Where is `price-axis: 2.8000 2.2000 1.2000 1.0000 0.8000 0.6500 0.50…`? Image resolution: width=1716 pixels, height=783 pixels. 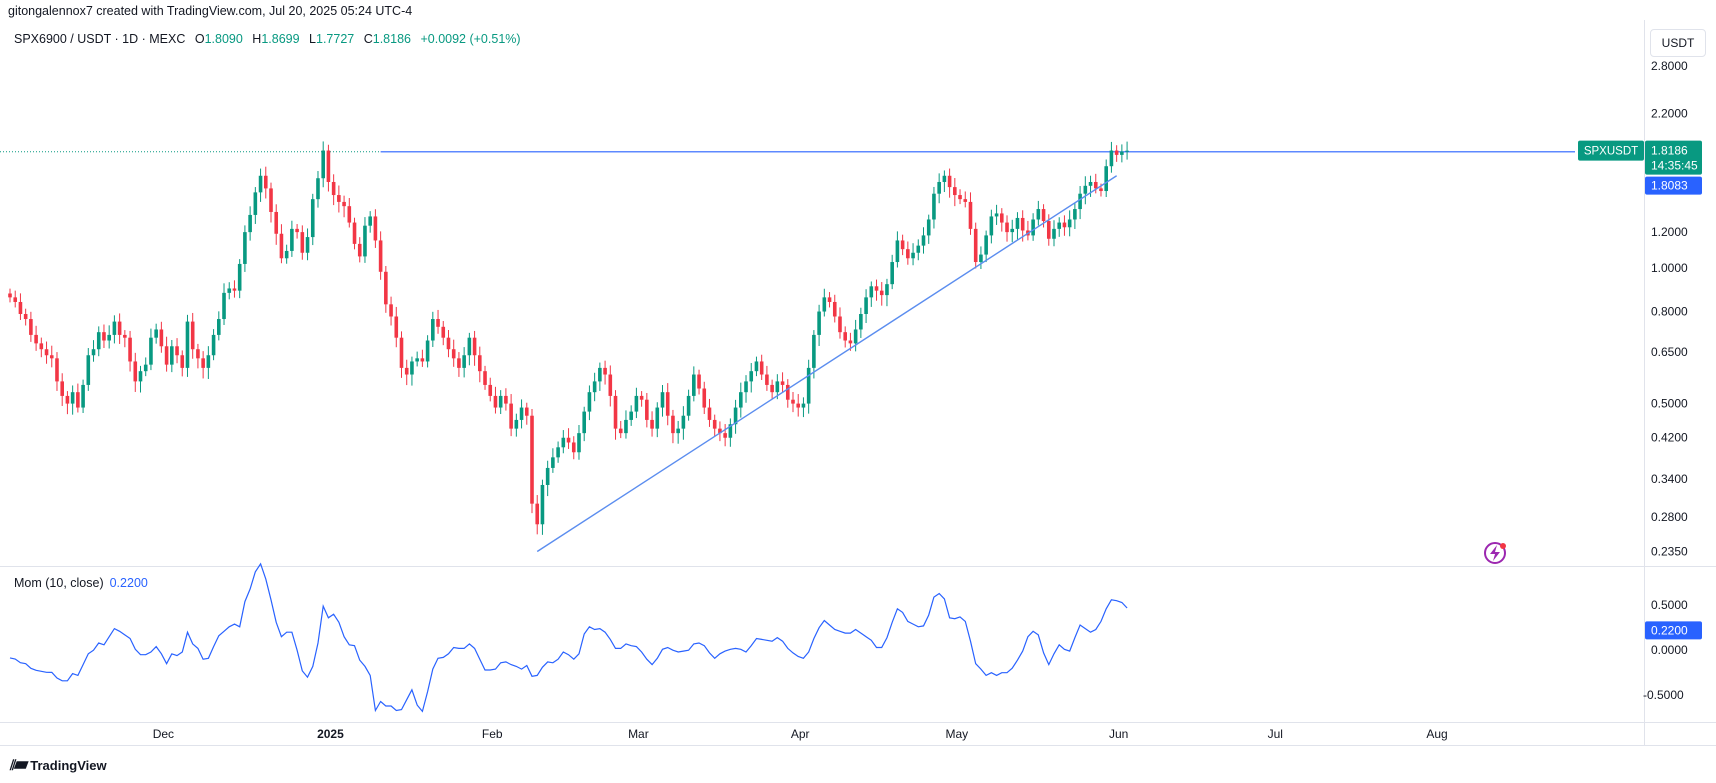
price-axis: 2.8000 2.2000 1.2000 1.0000 0.8000 0.6500 0.50… is located at coordinates (1669, 308).